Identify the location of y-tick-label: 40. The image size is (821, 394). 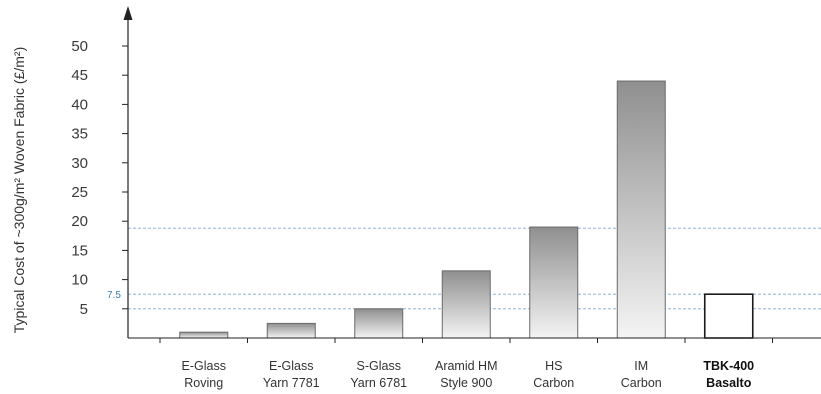
(79, 104).